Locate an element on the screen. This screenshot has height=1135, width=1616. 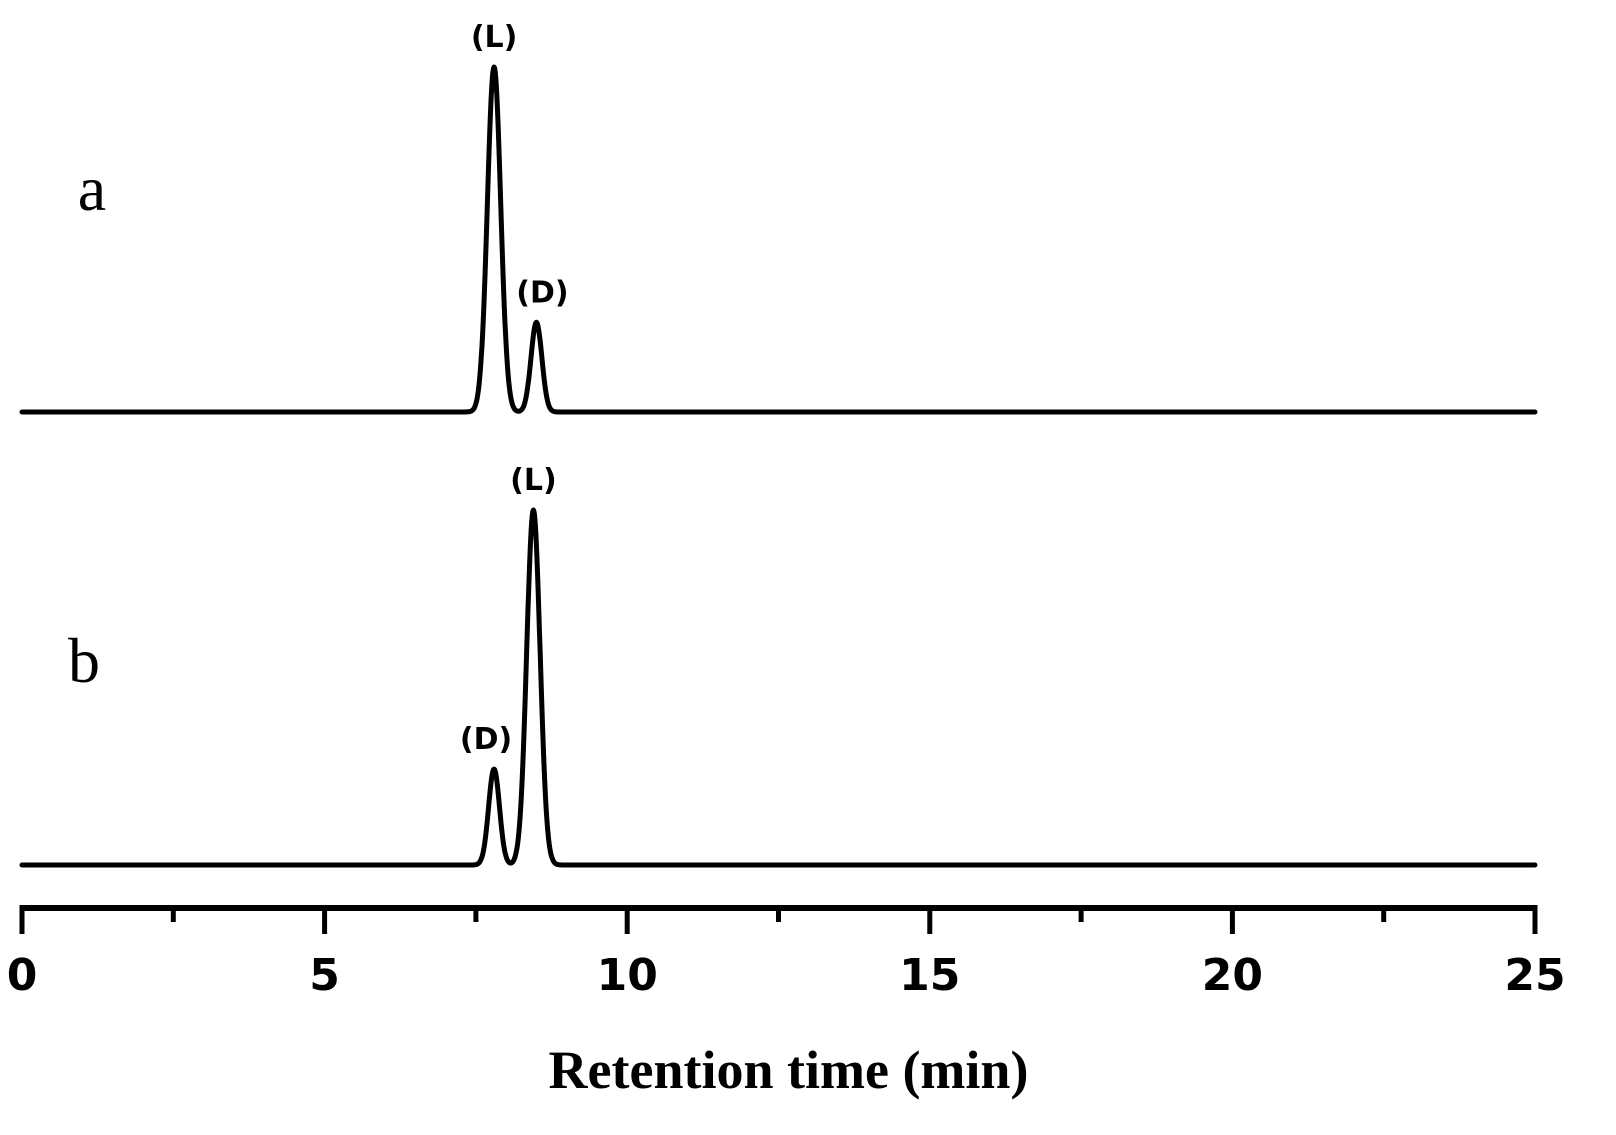
x-axis-ticks is located at coordinates (778, 919).